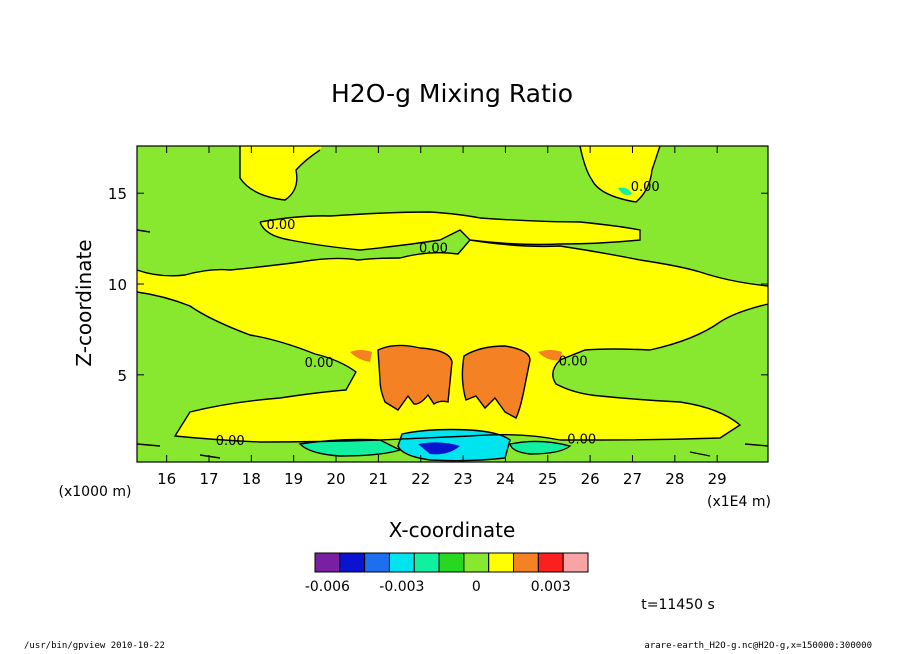 This screenshot has width=904, height=654. I want to click on colorbar-tick-label: -0.006, so click(327, 587).